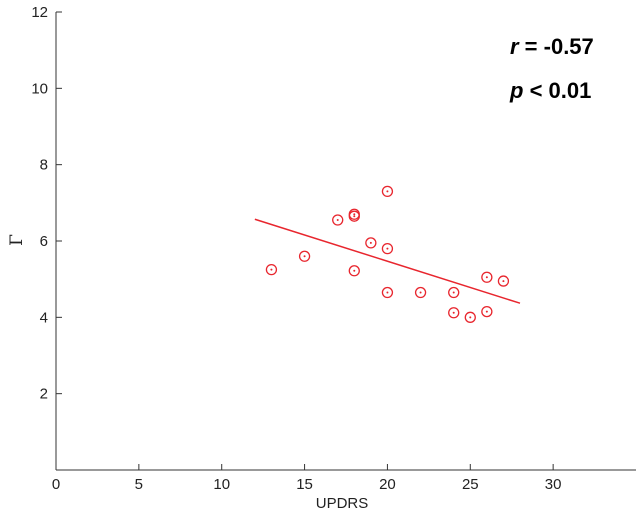 The width and height of the screenshot is (640, 515). Describe the element at coordinates (470, 484) in the screenshot. I see `x-tick-label: 25` at that location.